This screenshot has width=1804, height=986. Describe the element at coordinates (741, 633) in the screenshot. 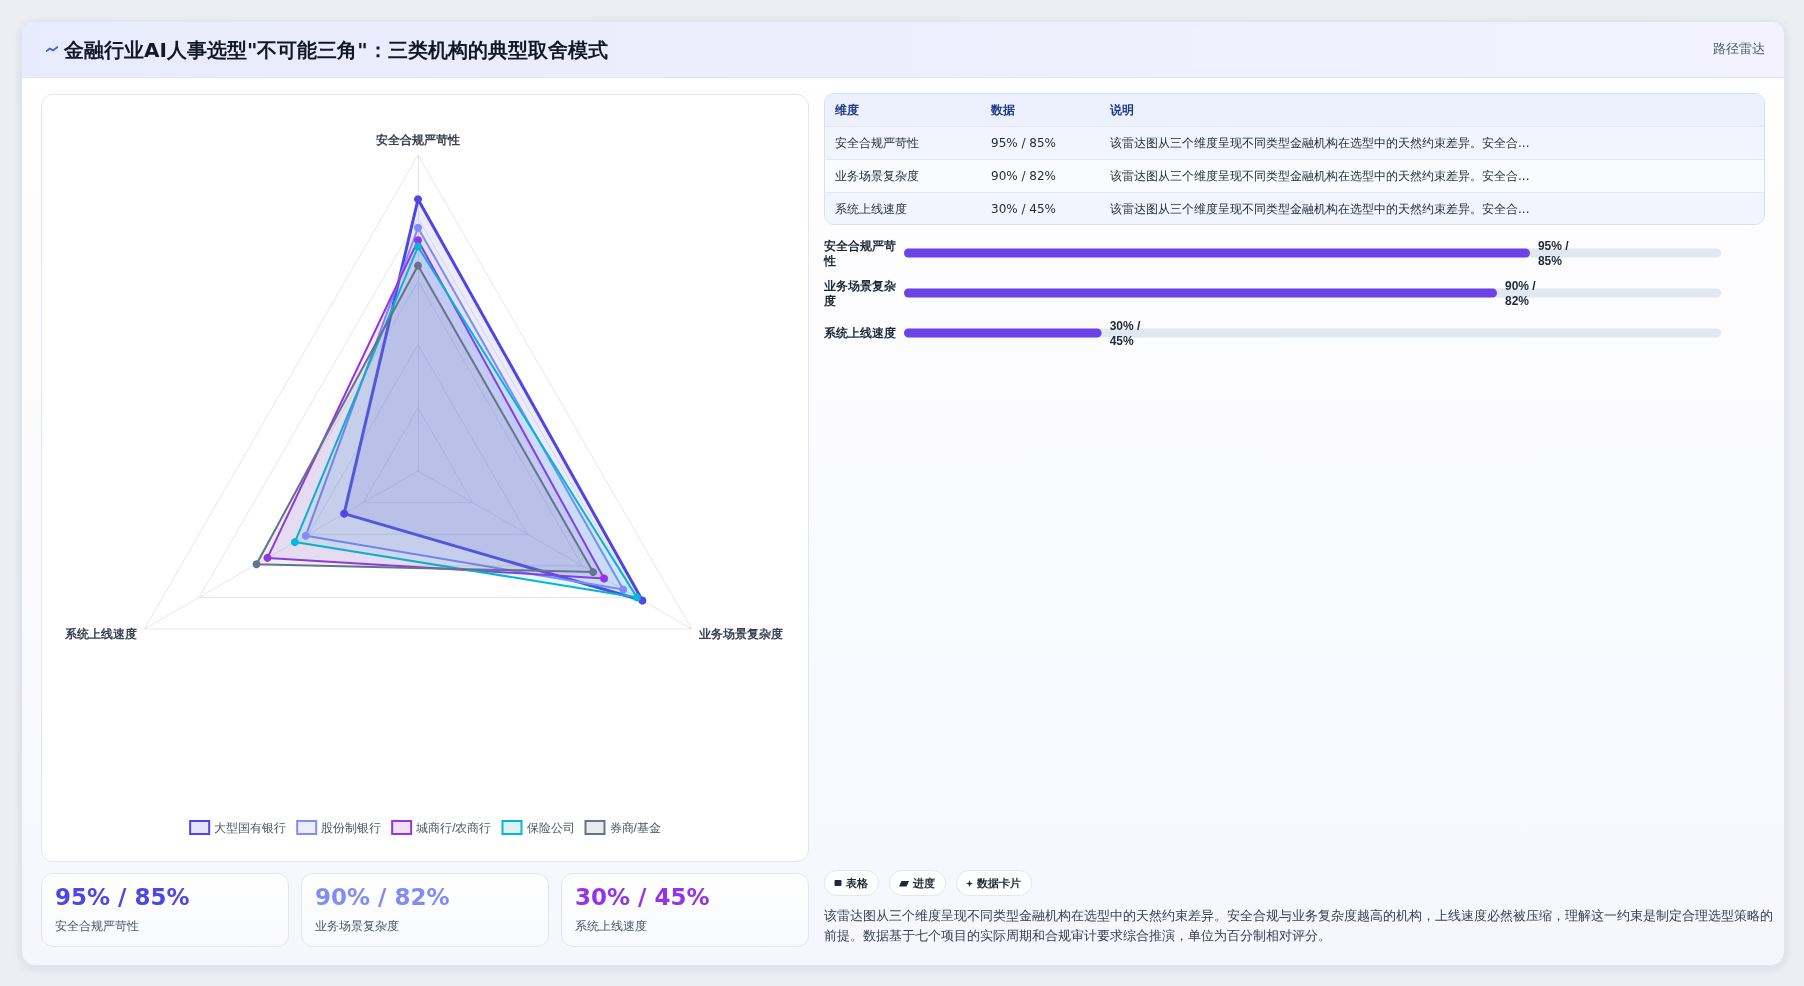

I see `spoke-label: 业务场景复杂度` at that location.